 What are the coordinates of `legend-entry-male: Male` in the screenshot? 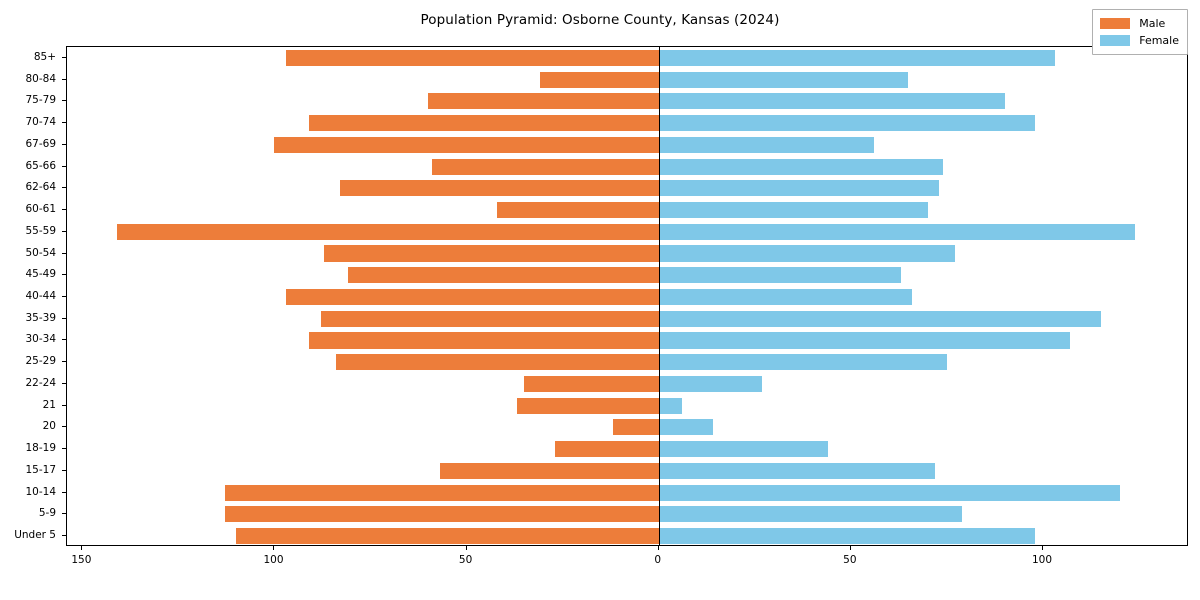 It's located at (1139, 23).